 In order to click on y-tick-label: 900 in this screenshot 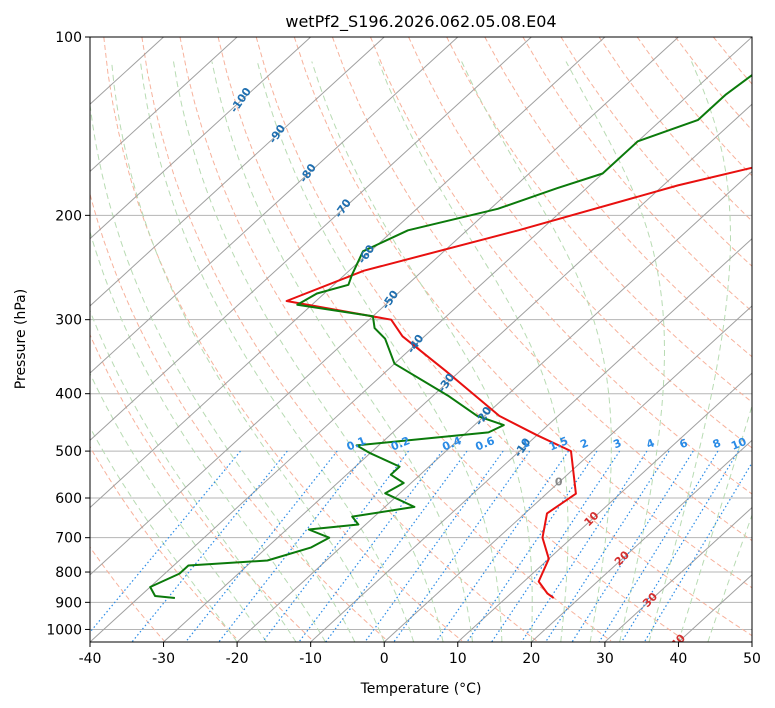, I will do `click(68, 603)`.